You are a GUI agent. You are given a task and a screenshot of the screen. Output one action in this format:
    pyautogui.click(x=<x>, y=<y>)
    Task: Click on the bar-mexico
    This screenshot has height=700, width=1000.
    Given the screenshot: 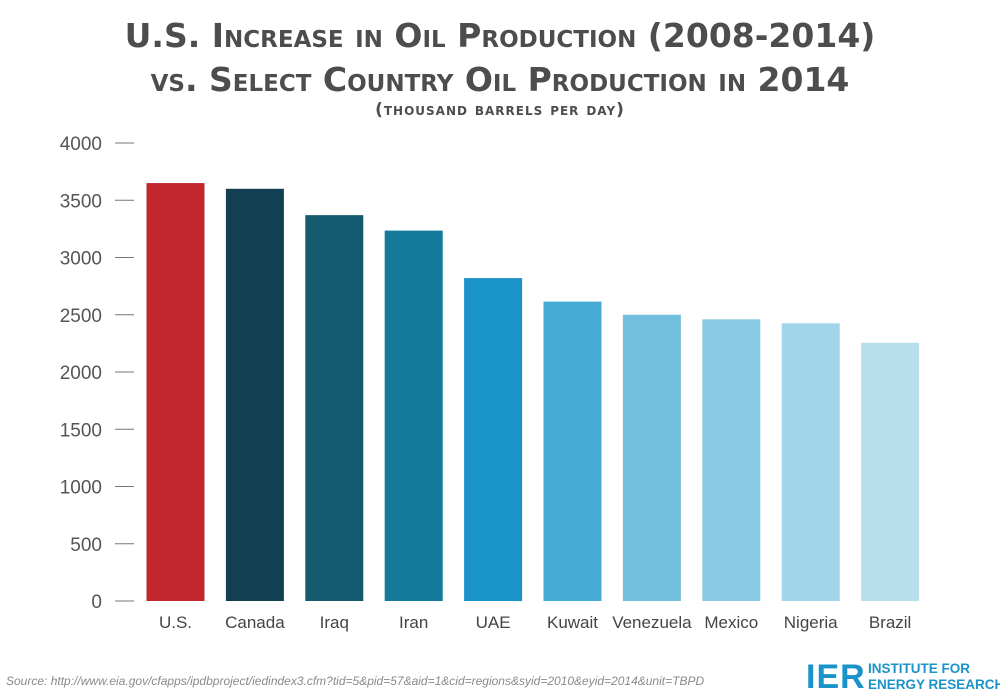 What is the action you would take?
    pyautogui.click(x=731, y=460)
    